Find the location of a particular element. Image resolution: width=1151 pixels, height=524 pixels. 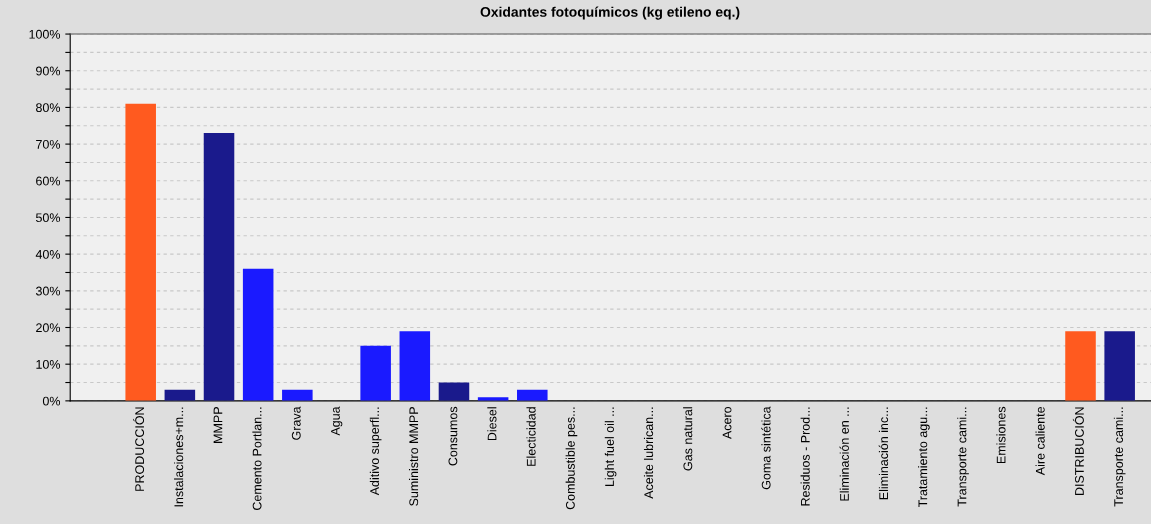

y-tick-label: 50% is located at coordinates (48, 218).